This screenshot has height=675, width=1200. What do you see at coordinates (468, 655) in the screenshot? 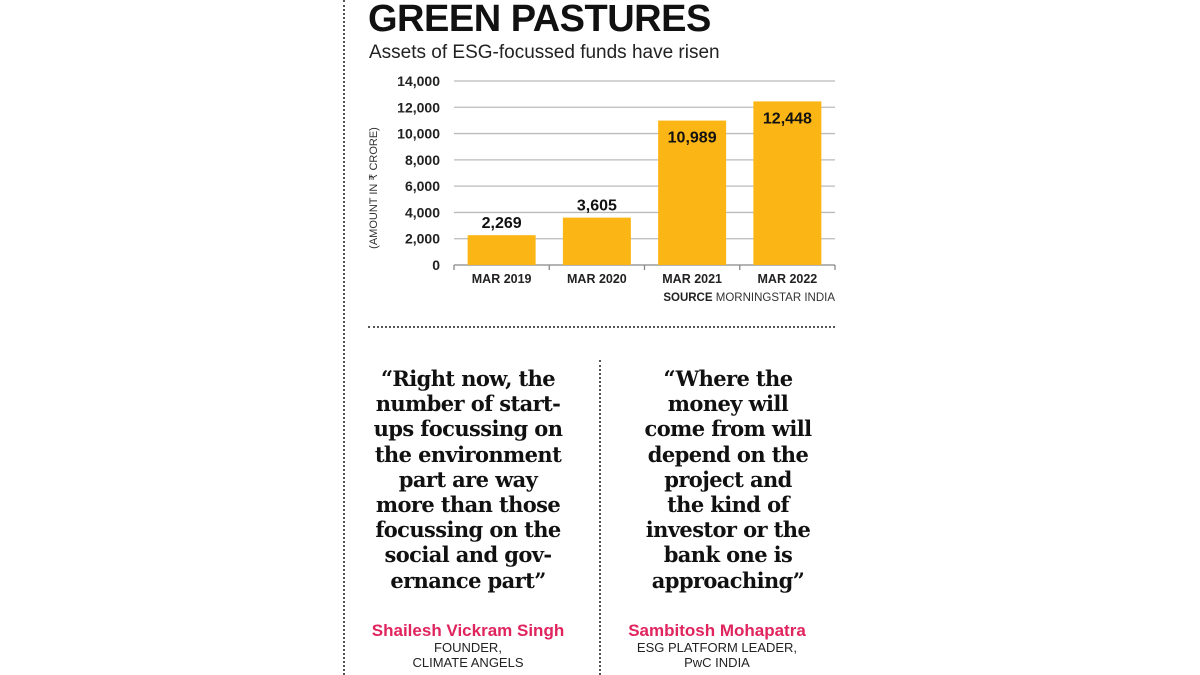
I see `quote-left-role: FOUNDER, CLIMATE ANGELS` at bounding box center [468, 655].